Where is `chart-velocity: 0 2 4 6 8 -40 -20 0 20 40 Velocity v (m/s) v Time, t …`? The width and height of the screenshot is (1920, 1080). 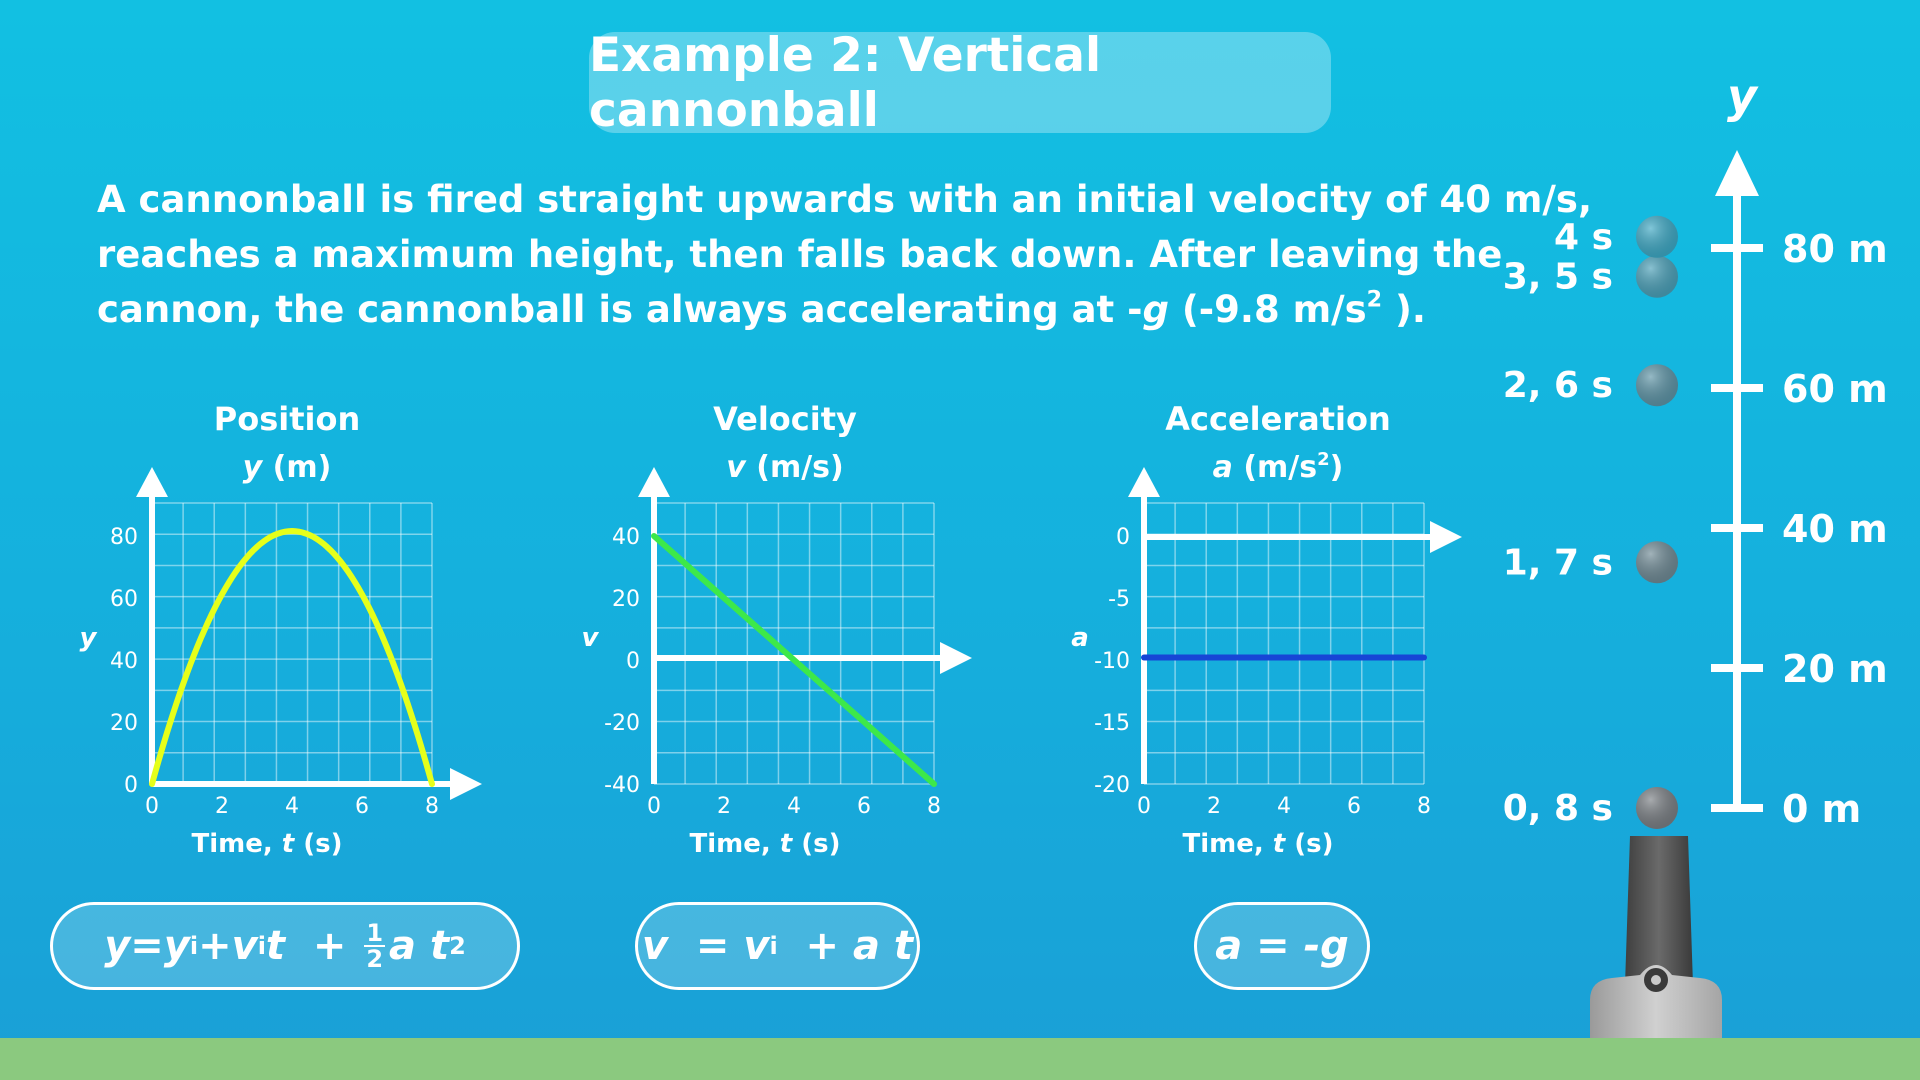 chart-velocity: 0 2 4 6 8 -40 -20 0 20 40 Velocity v (m/s) v Time, t … is located at coordinates (777, 629).